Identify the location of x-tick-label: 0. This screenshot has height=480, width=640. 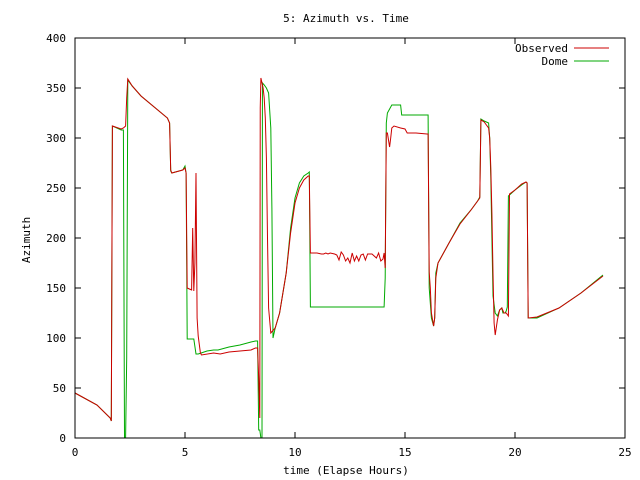
(75, 452).